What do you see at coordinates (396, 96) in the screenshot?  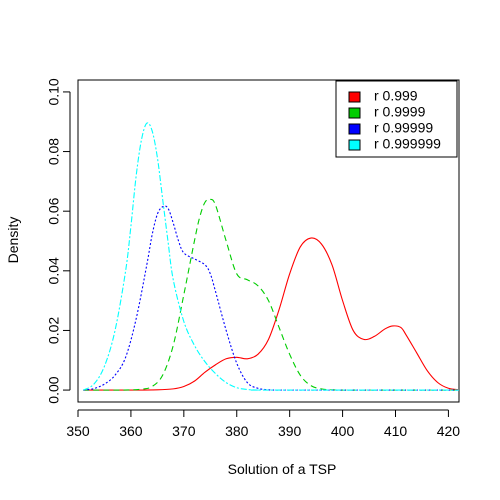 I see `legend-label: r 0.999` at bounding box center [396, 96].